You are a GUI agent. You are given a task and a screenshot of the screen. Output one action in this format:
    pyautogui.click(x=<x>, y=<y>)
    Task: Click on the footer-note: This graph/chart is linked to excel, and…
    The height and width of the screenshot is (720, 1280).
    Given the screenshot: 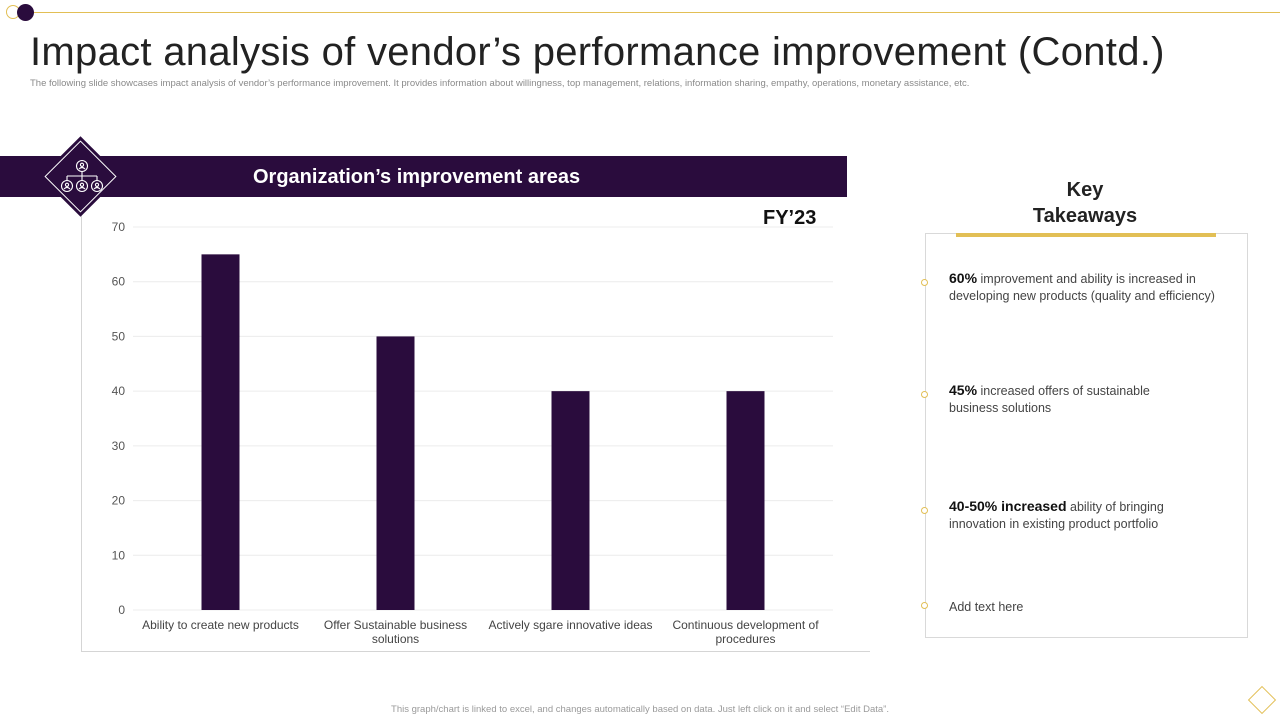 What is the action you would take?
    pyautogui.click(x=640, y=709)
    